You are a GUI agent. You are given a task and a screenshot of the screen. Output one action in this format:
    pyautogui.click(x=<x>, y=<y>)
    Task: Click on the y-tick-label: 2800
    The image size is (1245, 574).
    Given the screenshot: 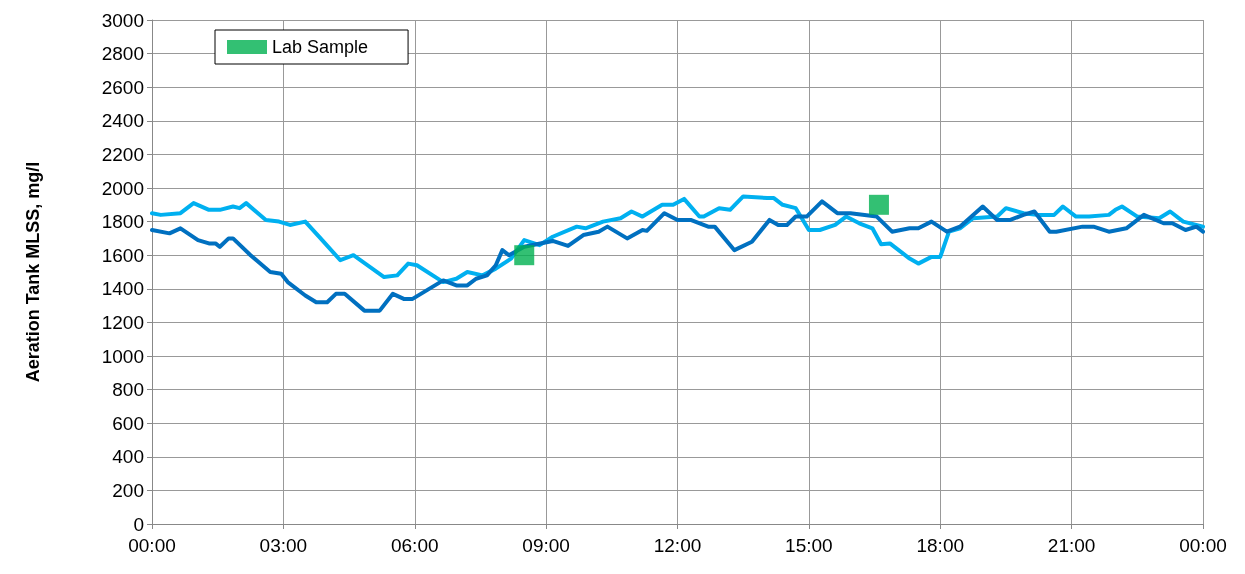 What is the action you would take?
    pyautogui.click(x=122, y=54)
    